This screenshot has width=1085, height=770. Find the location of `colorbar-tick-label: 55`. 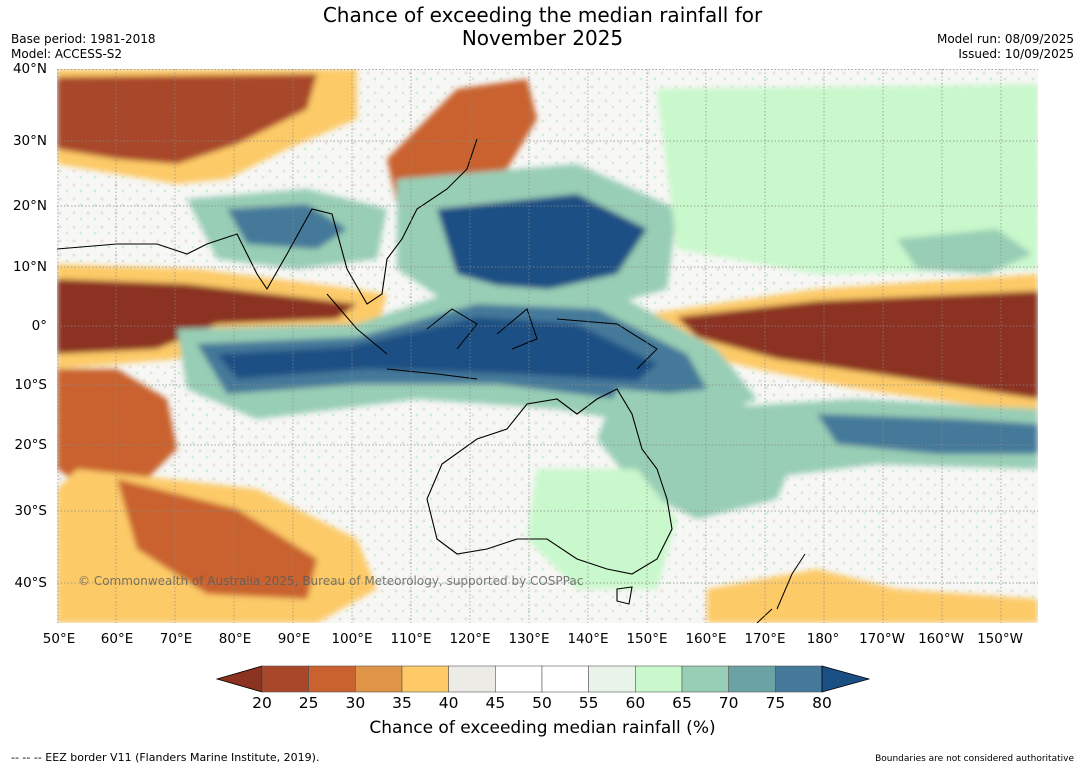

colorbar-tick-label: 55 is located at coordinates (588, 703).